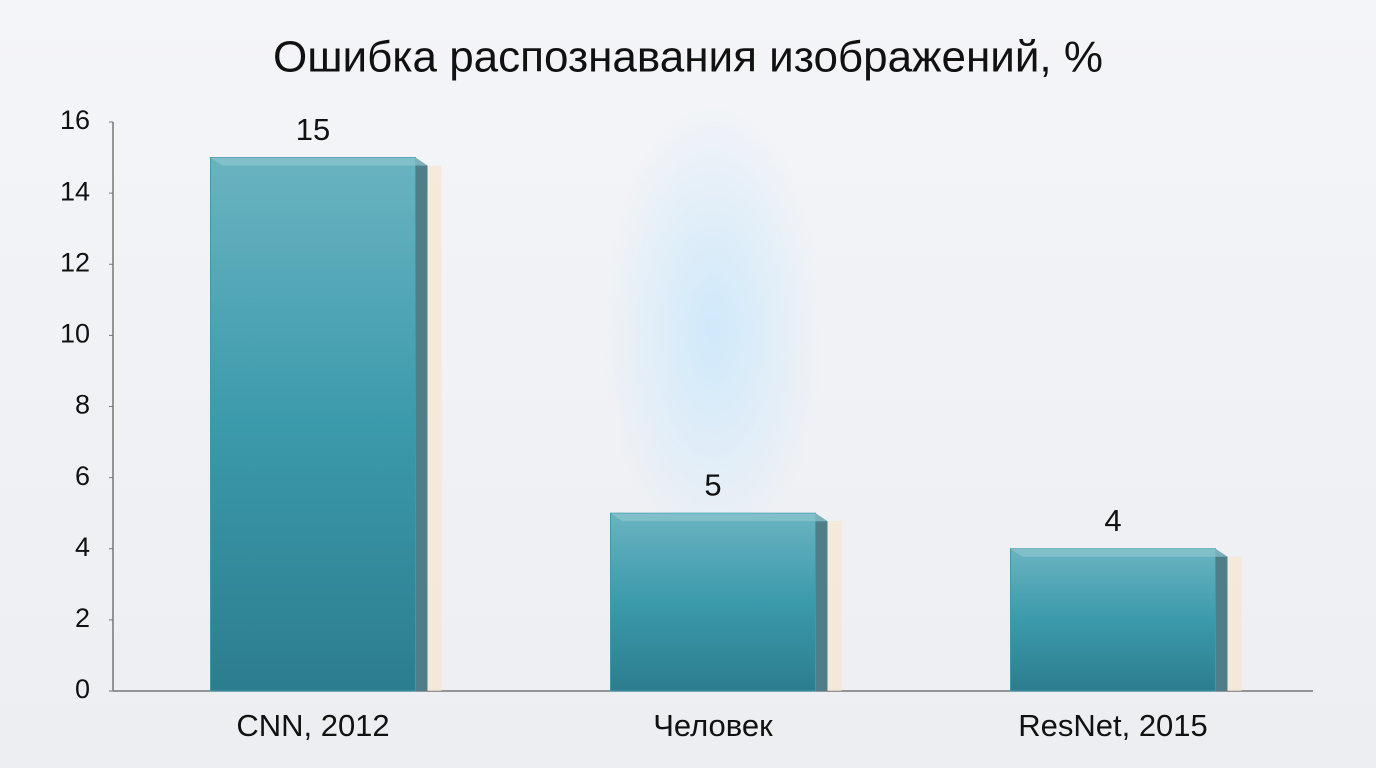 The height and width of the screenshot is (768, 1376). Describe the element at coordinates (688, 57) in the screenshot. I see `chart-title: Ошибка распознавания изображений, %` at that location.